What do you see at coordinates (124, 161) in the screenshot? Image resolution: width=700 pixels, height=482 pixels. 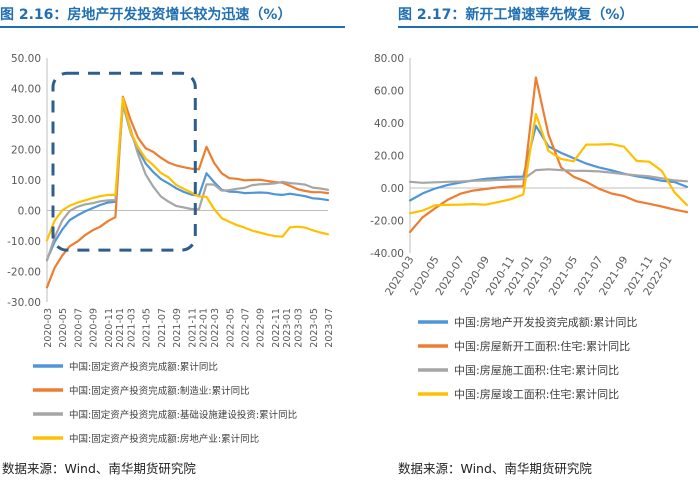 I see `highlight-box` at bounding box center [124, 161].